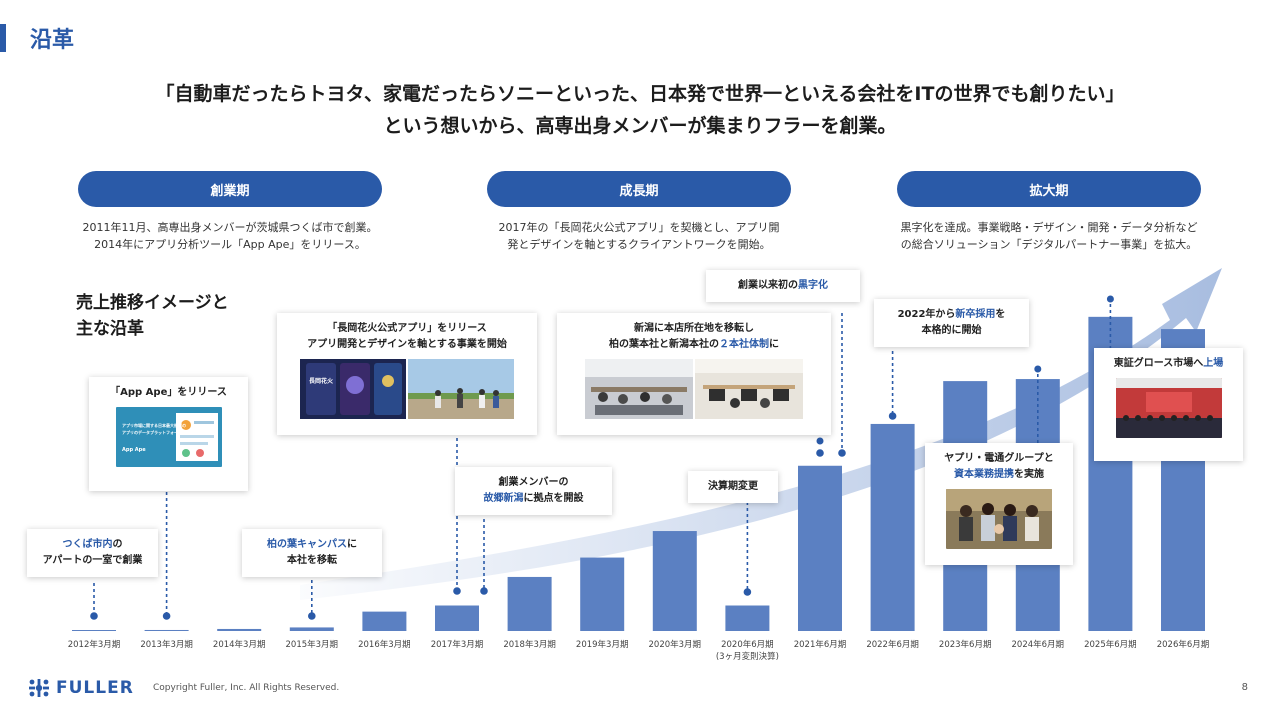  I want to click on callout-text: 決算期変更, so click(733, 486).